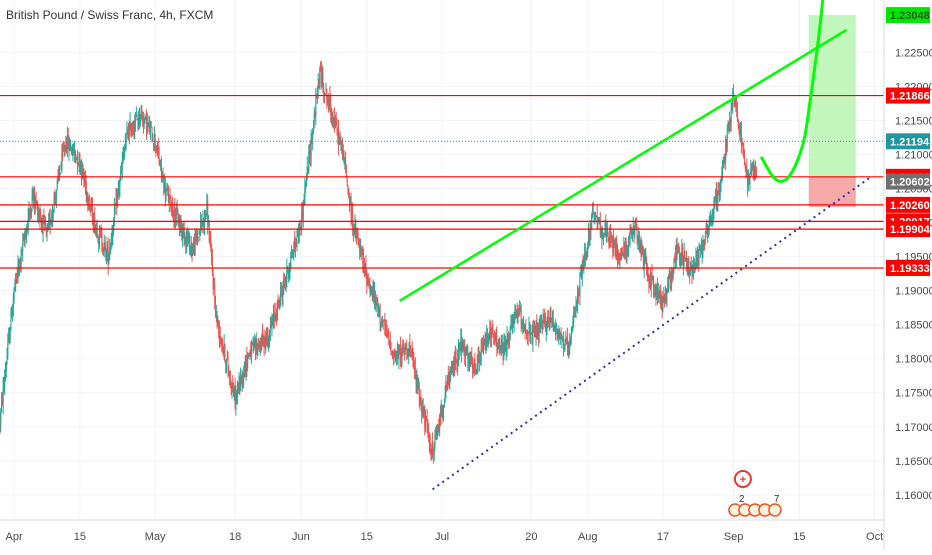 The height and width of the screenshot is (555, 932). Describe the element at coordinates (755, 493) in the screenshot. I see `events: +2 7` at that location.